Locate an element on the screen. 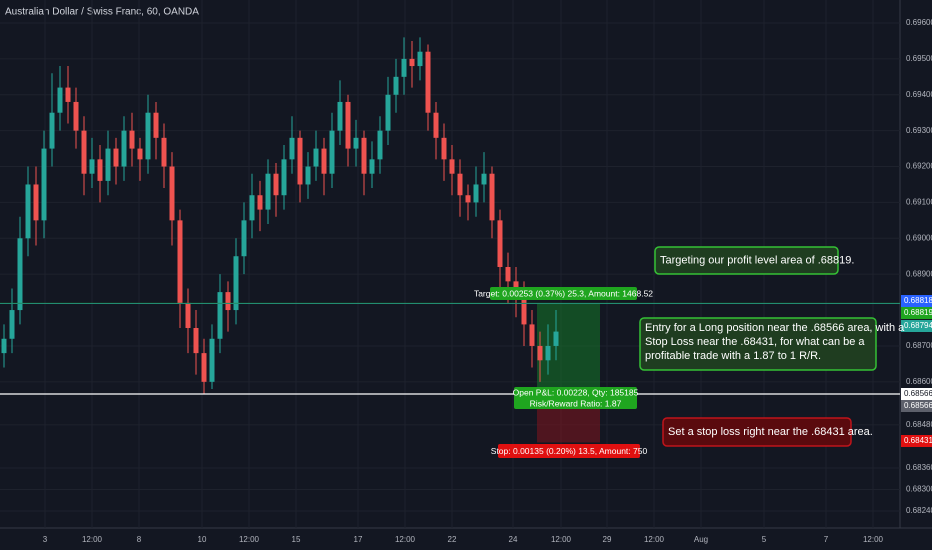  time-tick-label: 3 is located at coordinates (45, 539).